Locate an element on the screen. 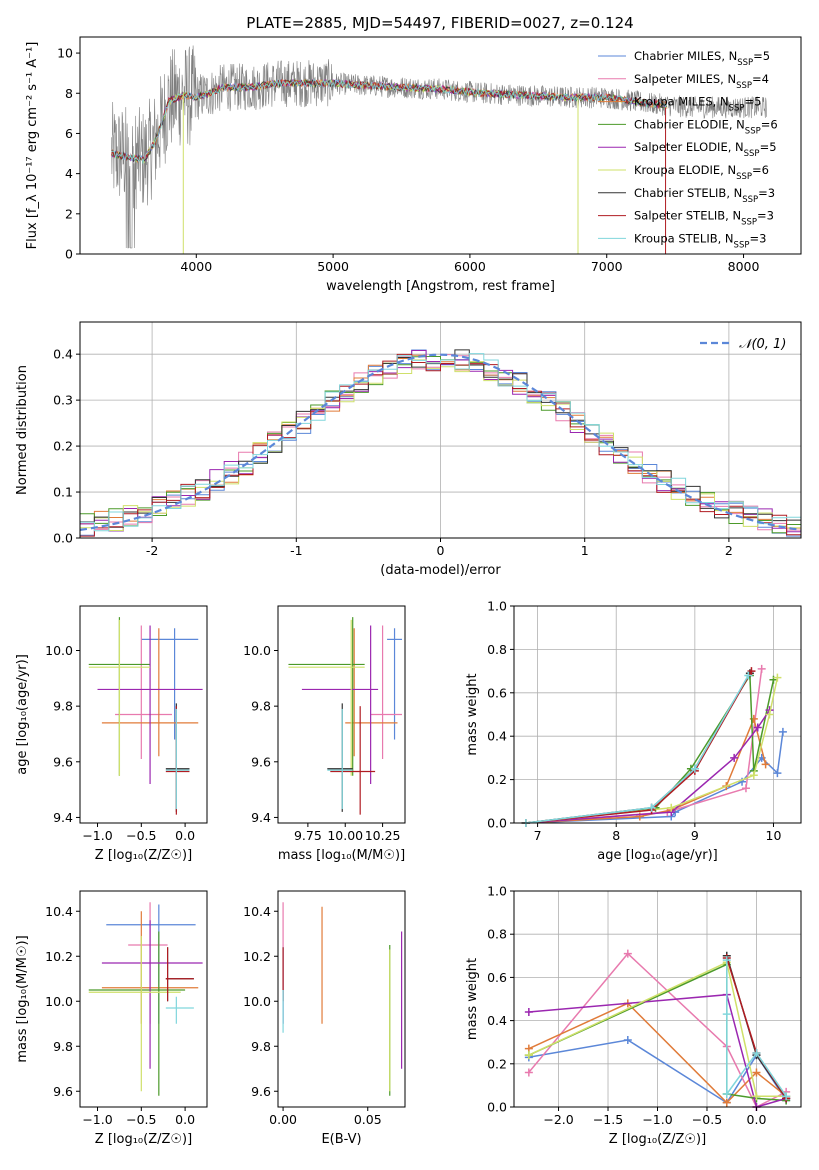 Image resolution: width=819 pixels, height=1170 pixels. weight-line-salpeter_elodie is located at coordinates (657, 1050).